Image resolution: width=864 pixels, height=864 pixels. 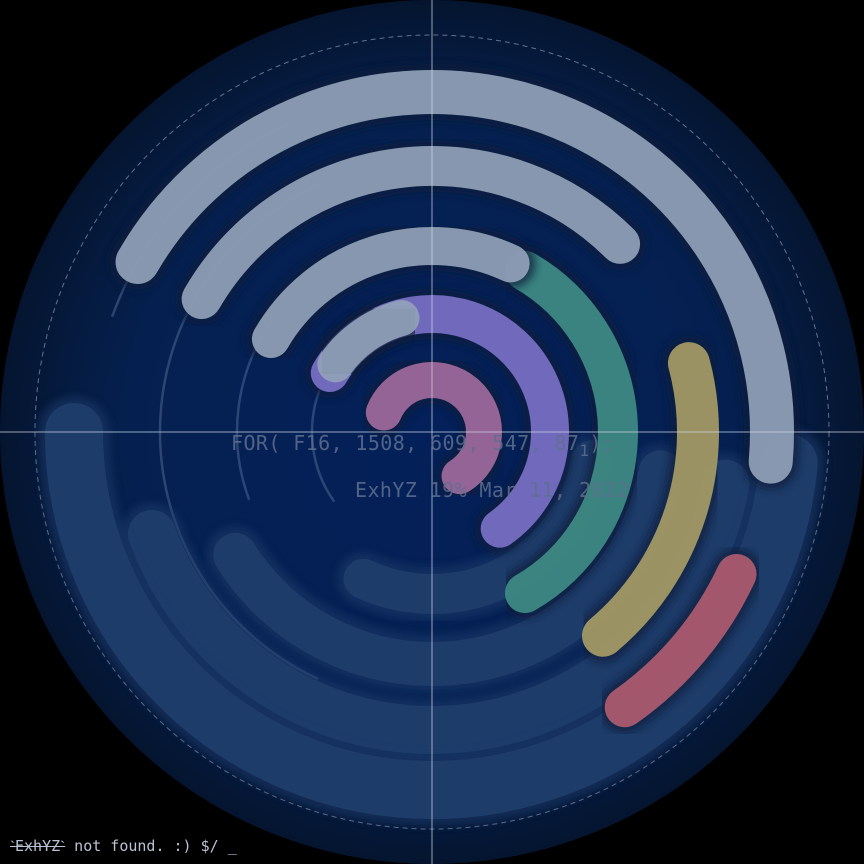 I want to click on olive-ring-arc, so click(x=650, y=499).